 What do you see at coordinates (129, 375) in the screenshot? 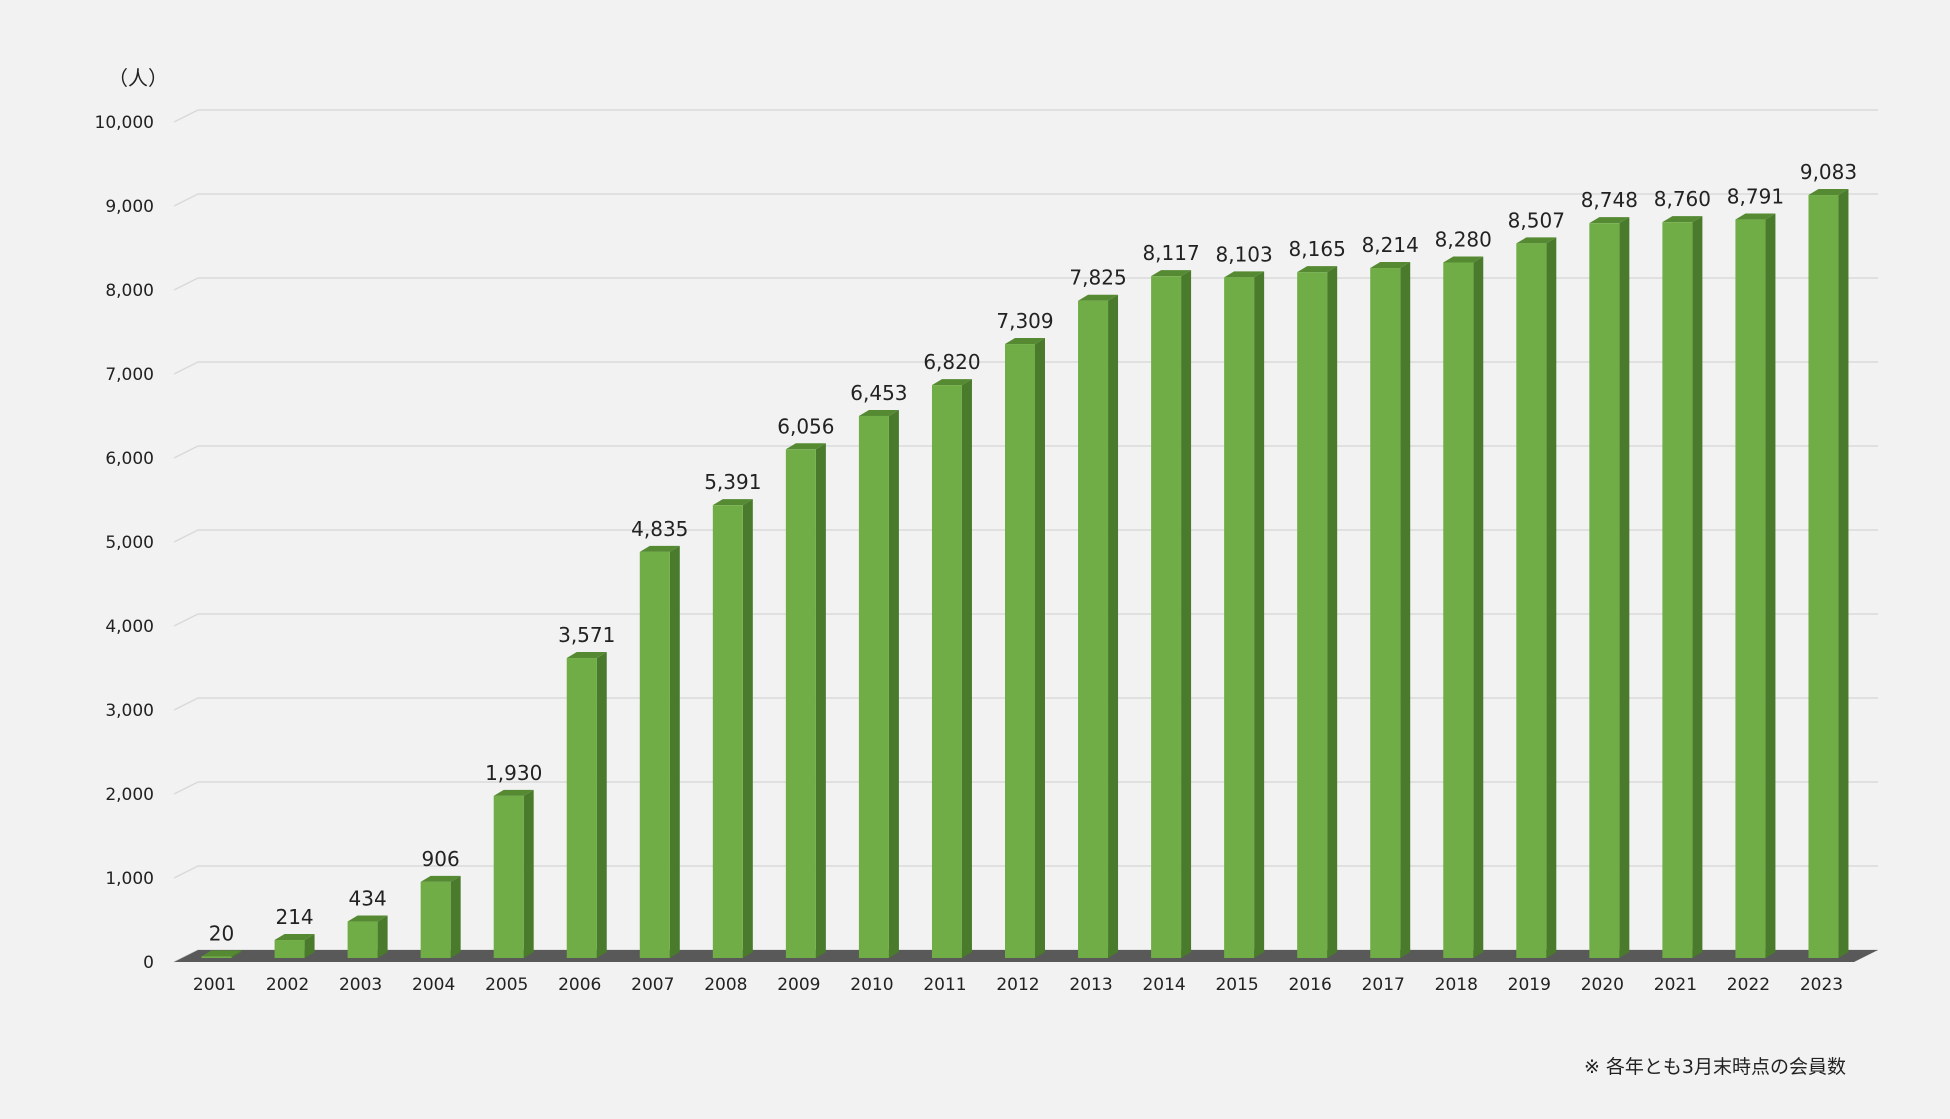
I see `y-tick-label: 7,000` at bounding box center [129, 375].